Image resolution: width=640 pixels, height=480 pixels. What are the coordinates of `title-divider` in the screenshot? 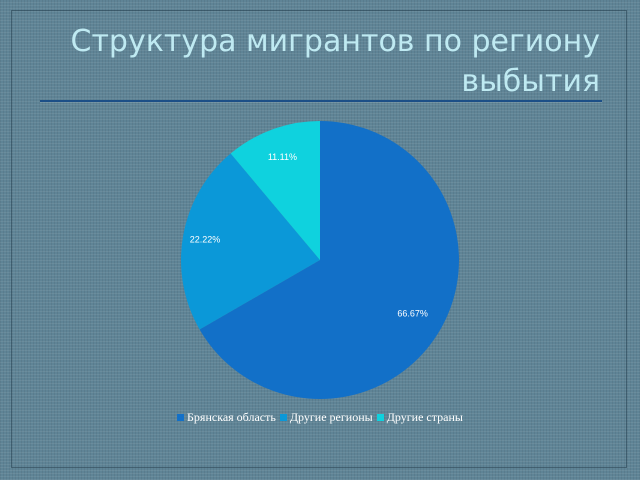 It's located at (321, 101).